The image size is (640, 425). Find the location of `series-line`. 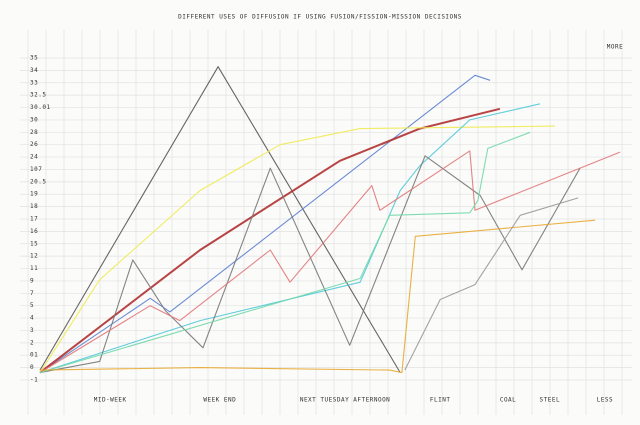

series-line is located at coordinates (491, 284).